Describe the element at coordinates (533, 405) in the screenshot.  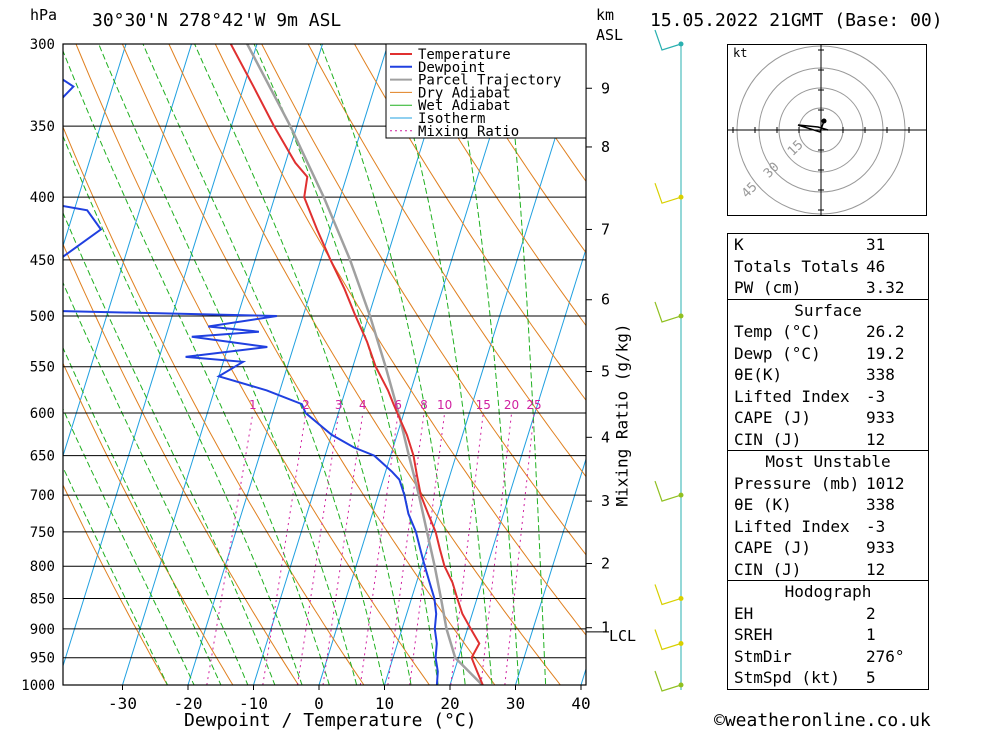
I see `mixing-ratio-label: 25` at that location.